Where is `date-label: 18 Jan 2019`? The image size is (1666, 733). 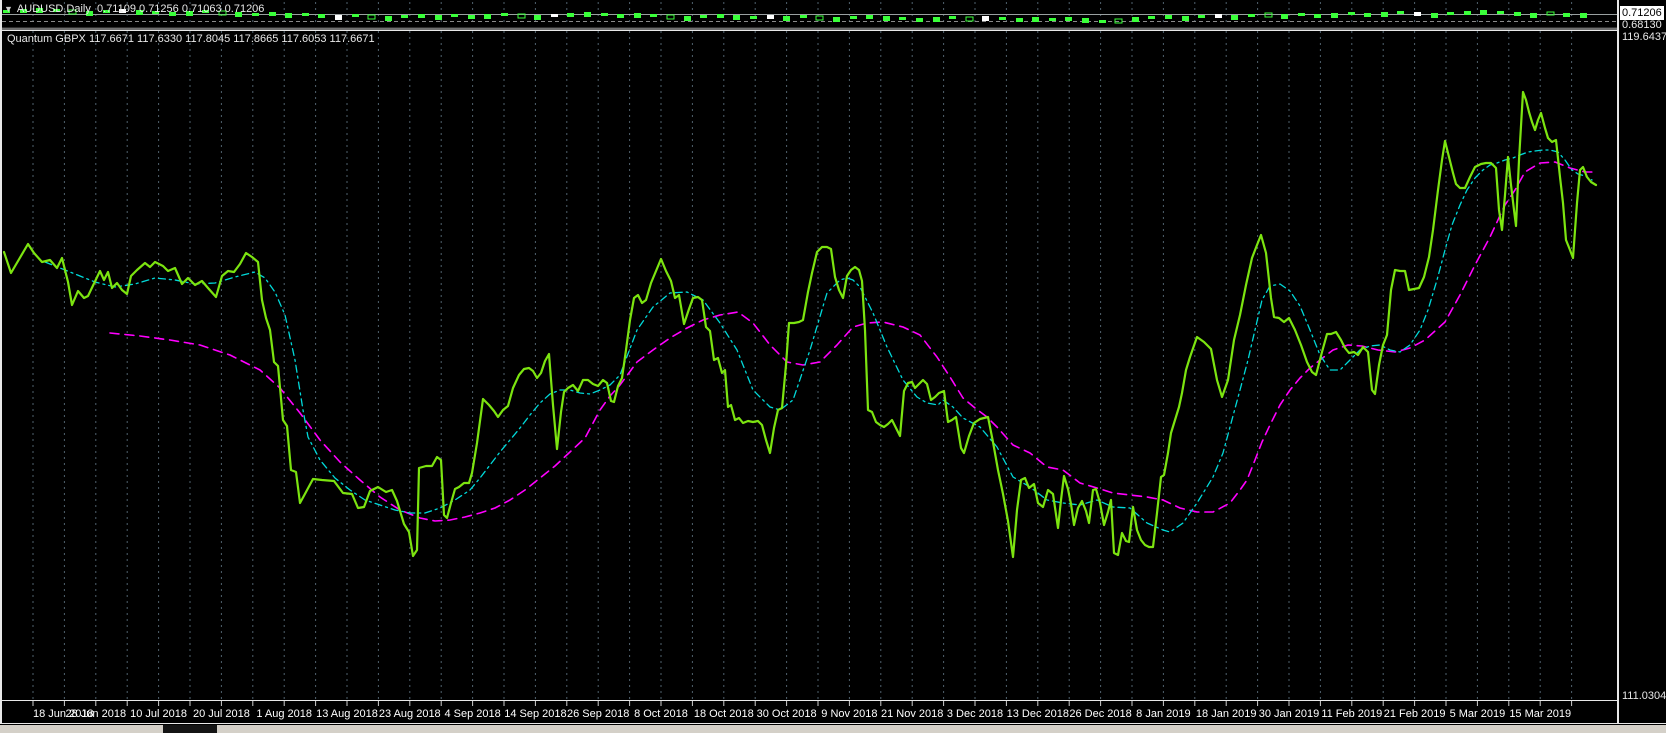 date-label: 18 Jan 2019 is located at coordinates (1226, 714).